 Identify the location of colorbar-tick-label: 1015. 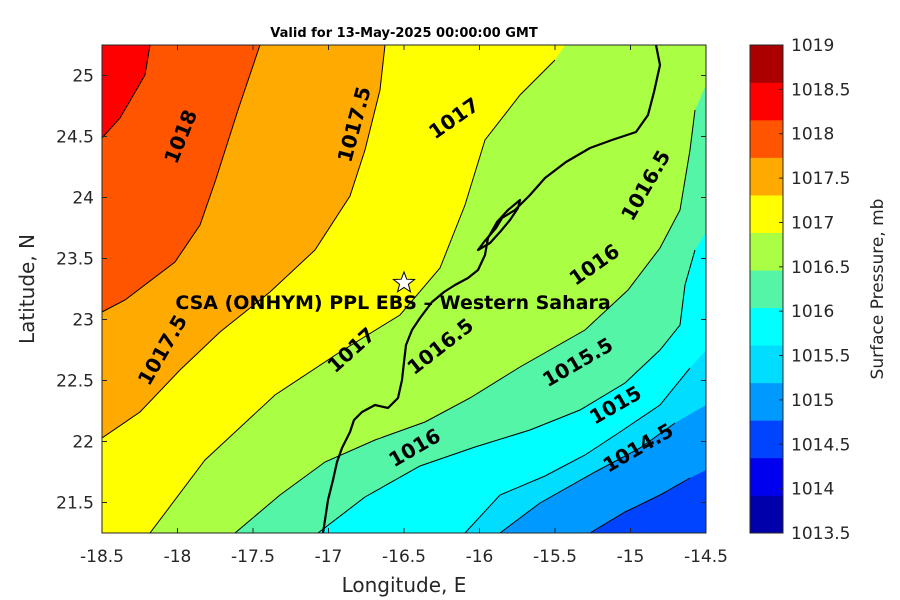
(812, 401).